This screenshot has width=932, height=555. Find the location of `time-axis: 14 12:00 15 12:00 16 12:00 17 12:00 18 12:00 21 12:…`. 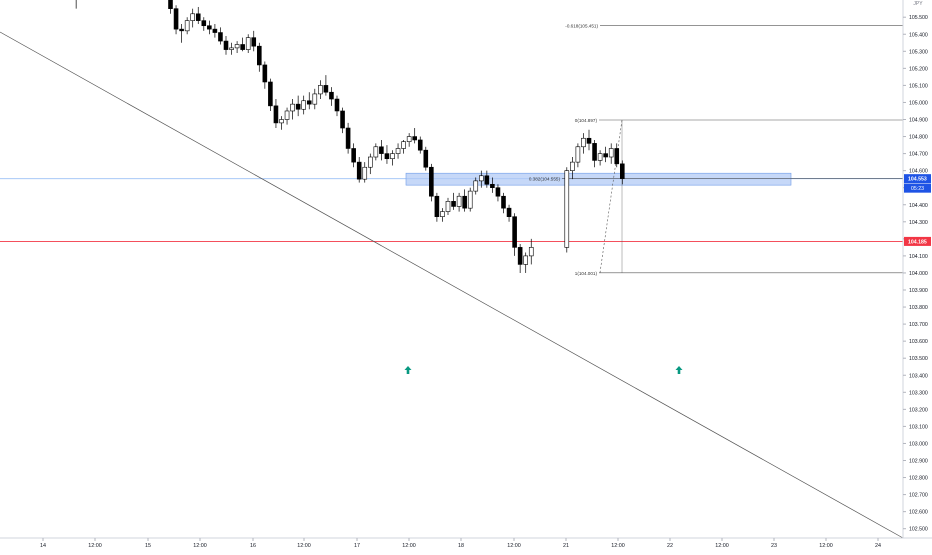

time-axis: 14 12:00 15 12:00 16 12:00 17 12:00 18 12:00 21 12:… is located at coordinates (466, 543).